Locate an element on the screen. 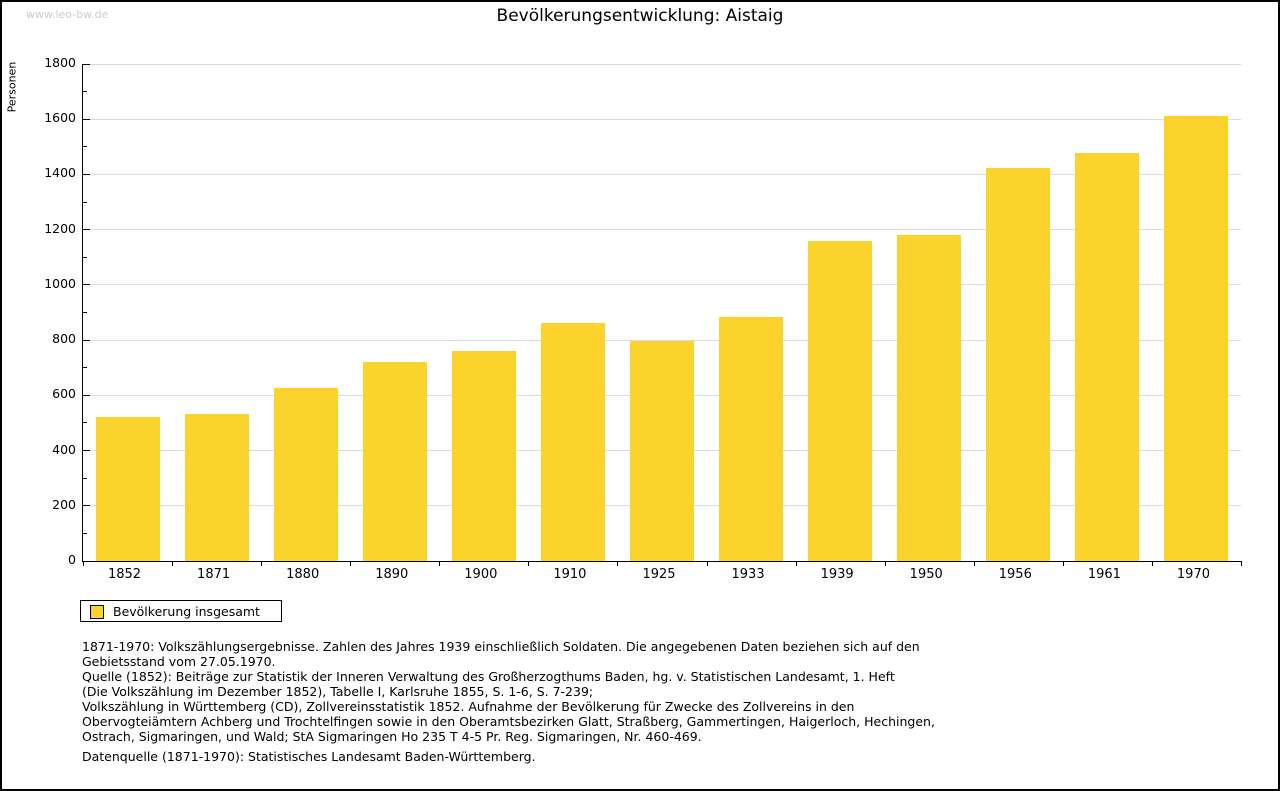  chart-title: Bevölkerungsentwicklung: Aistaig is located at coordinates (640, 16).